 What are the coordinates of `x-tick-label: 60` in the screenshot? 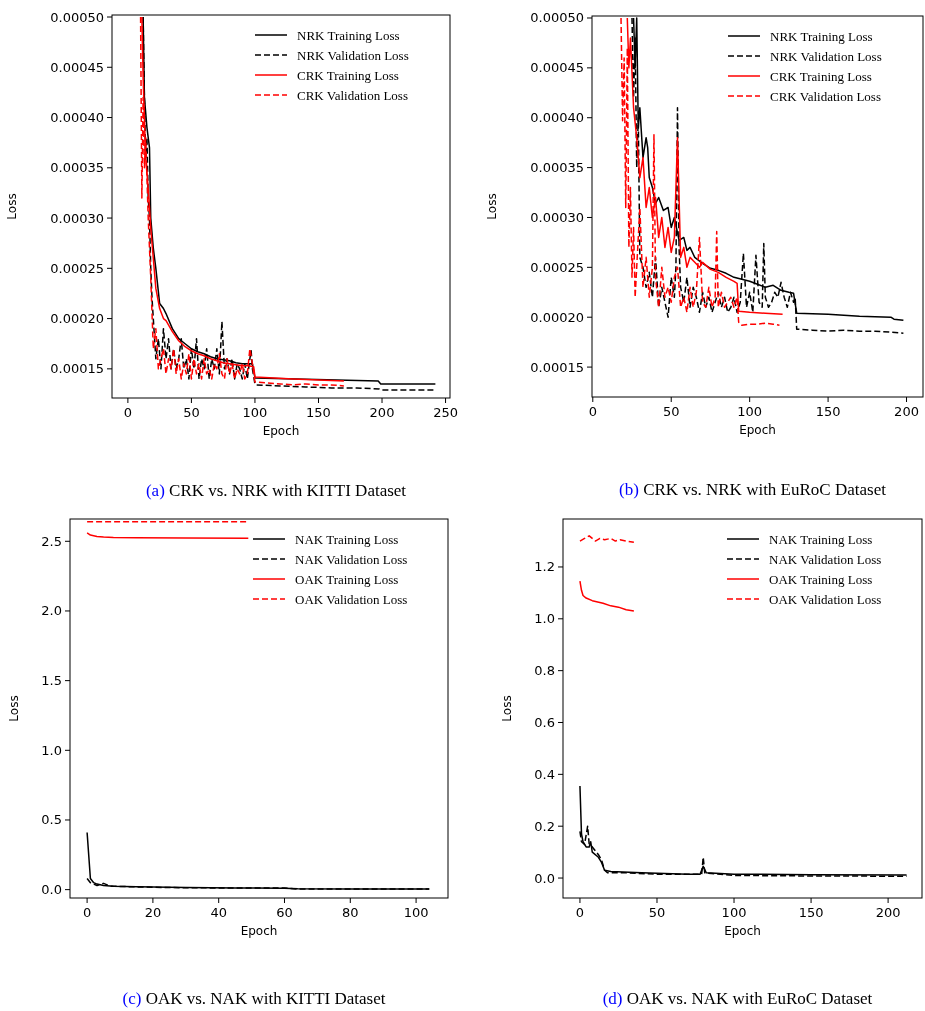 It's located at (284, 912).